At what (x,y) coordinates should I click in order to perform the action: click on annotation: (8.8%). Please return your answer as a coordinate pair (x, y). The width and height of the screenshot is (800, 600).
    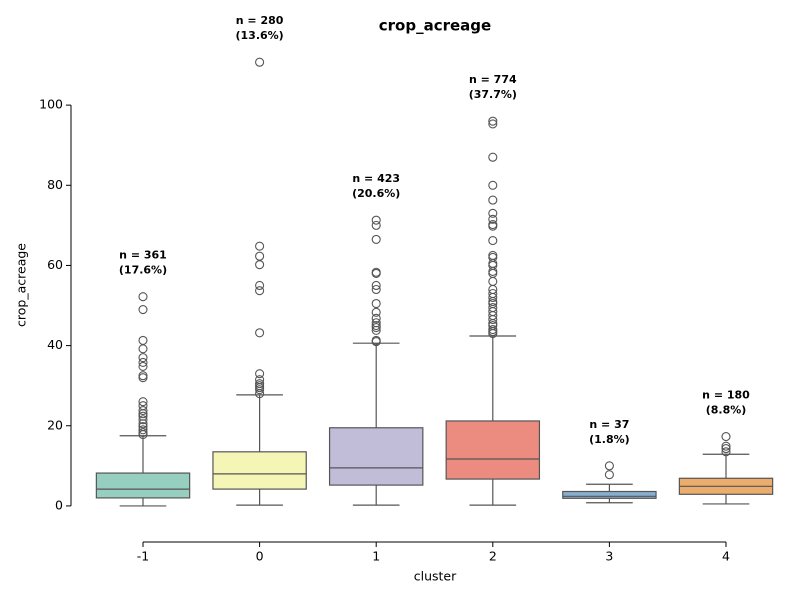
    Looking at the image, I should click on (726, 410).